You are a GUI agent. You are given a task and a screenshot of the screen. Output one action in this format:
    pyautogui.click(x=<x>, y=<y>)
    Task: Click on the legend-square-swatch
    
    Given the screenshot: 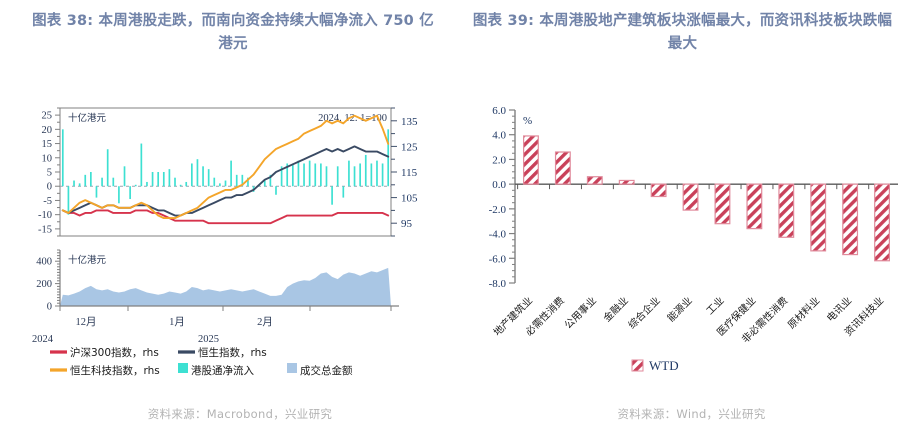 What is the action you would take?
    pyautogui.click(x=292, y=368)
    